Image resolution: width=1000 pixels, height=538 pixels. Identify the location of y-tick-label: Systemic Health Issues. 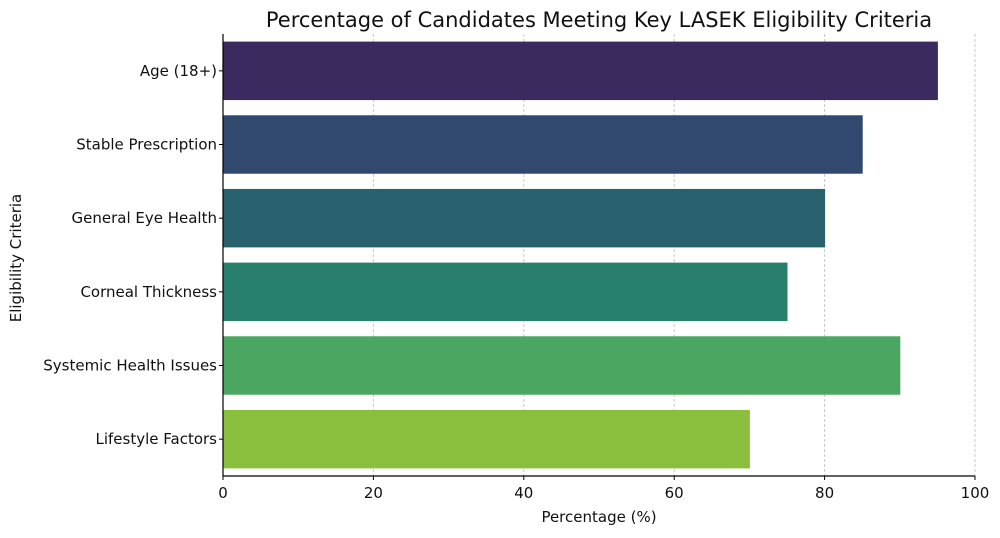
(130, 366).